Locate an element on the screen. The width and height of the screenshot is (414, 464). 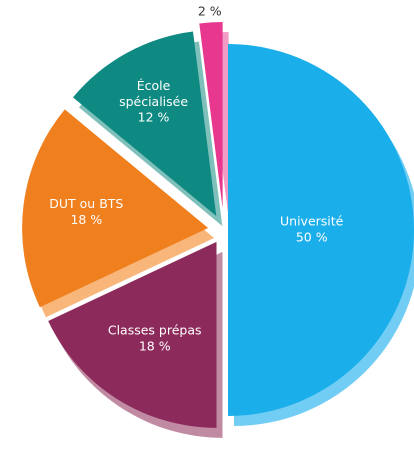
slice-label: Université is located at coordinates (312, 221).